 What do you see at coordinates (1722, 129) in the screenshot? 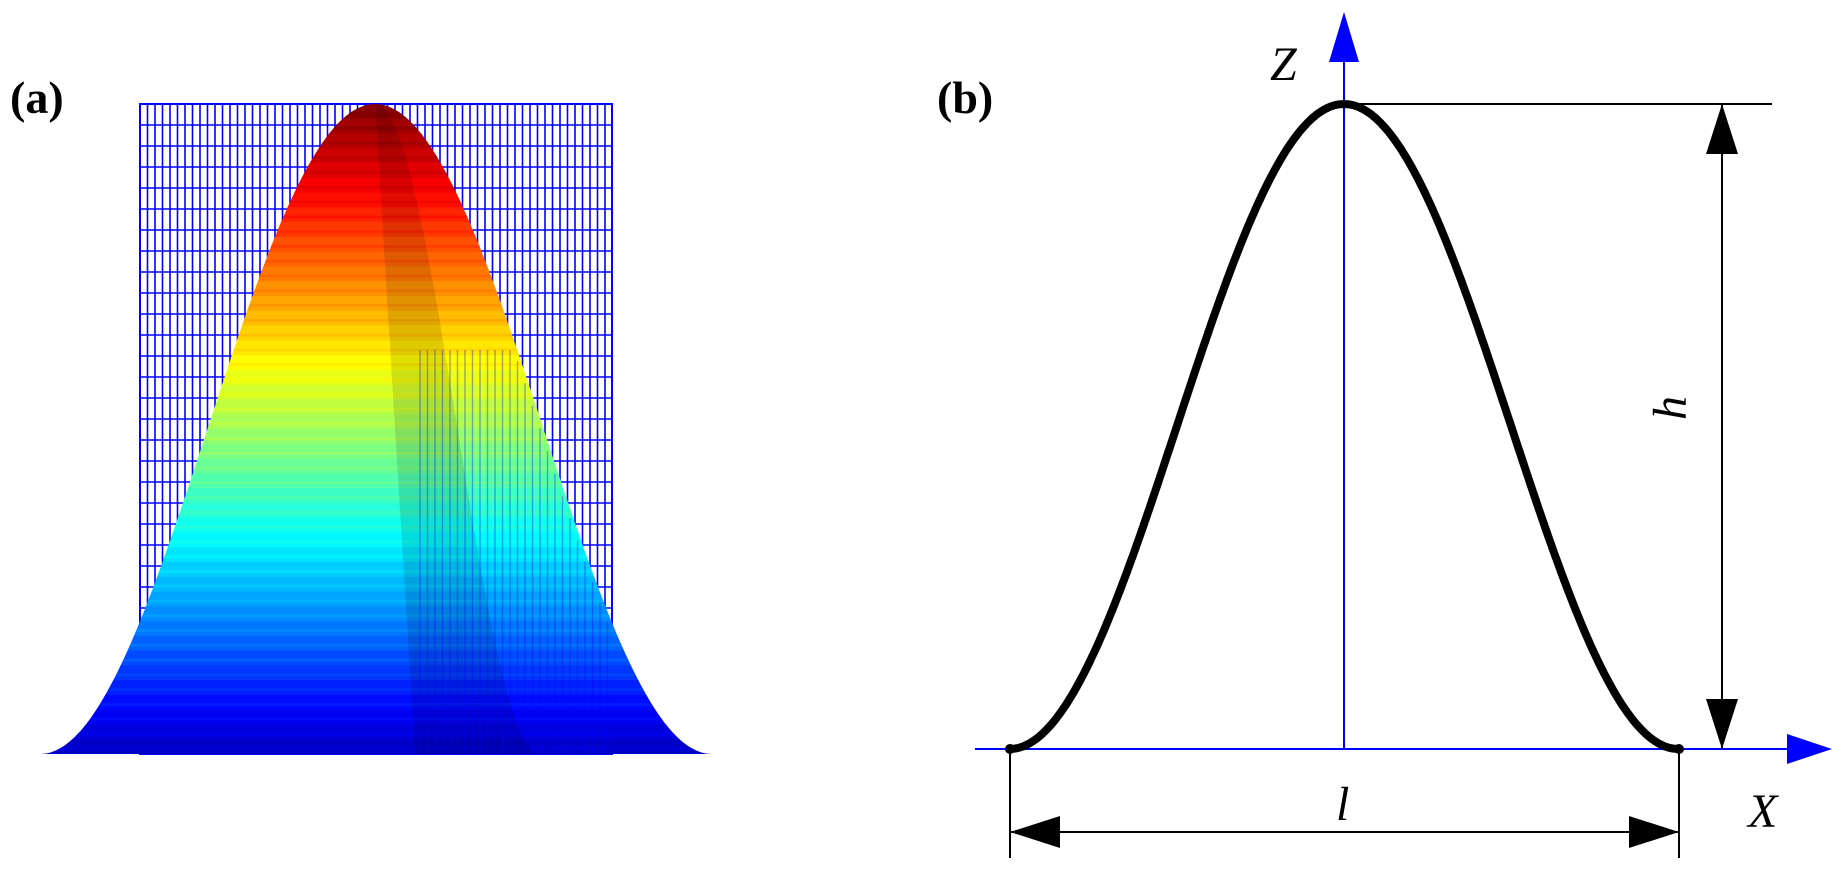
I see `height-arrow-top` at bounding box center [1722, 129].